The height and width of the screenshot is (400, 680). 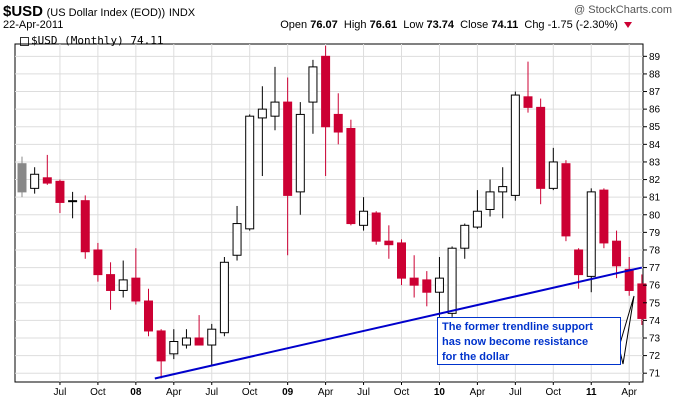 I want to click on y-axis: 71 72 73 74 75 76 77 78 79 80 81 82 83 84 85 86 87 88 89, so click(x=652, y=216).